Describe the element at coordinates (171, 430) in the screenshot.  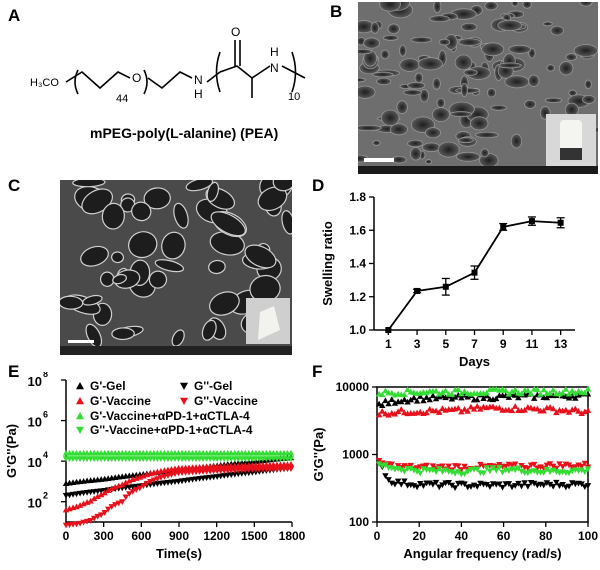
I see `legend-label: G''-Vaccine+αPD-1+αCTLA-4` at that location.